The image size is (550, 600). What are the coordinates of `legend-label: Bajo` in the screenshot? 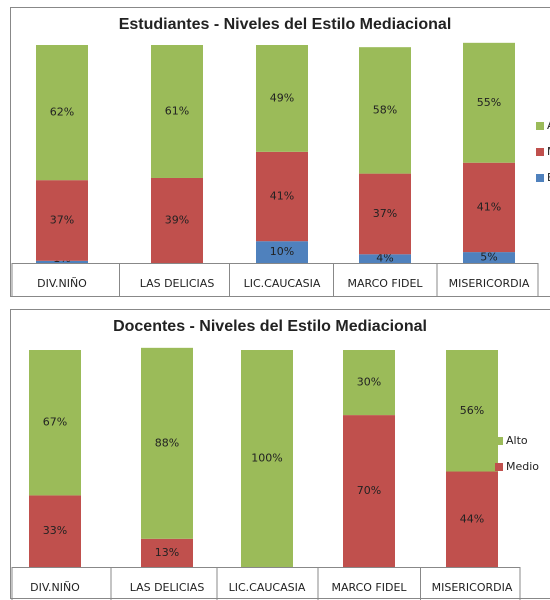 It's located at (548, 177).